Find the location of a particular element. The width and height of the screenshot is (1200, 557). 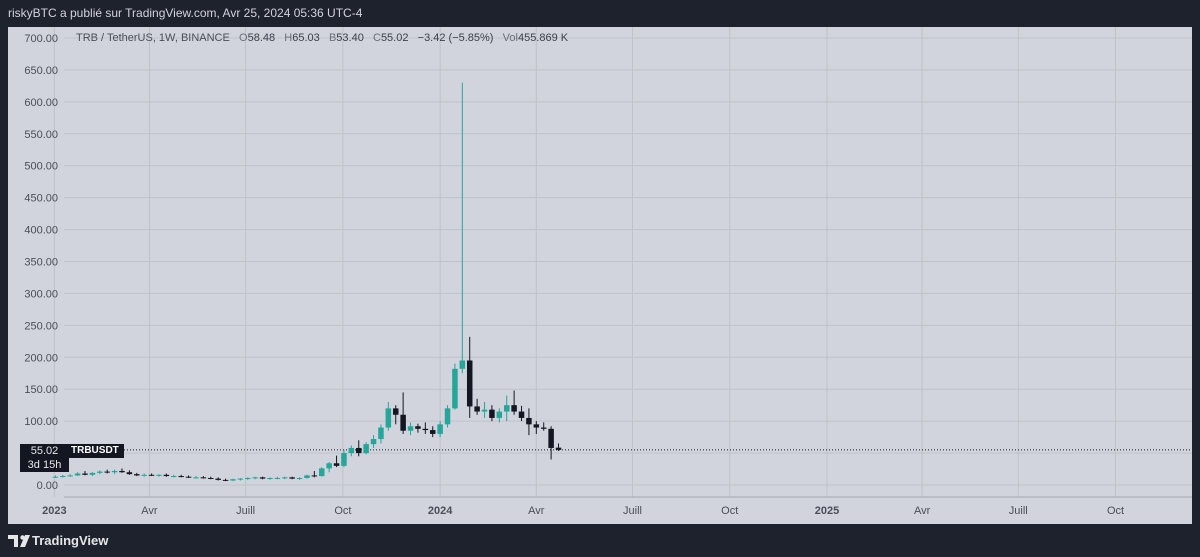

bar-countdown: 3d 15h is located at coordinates (44, 465).